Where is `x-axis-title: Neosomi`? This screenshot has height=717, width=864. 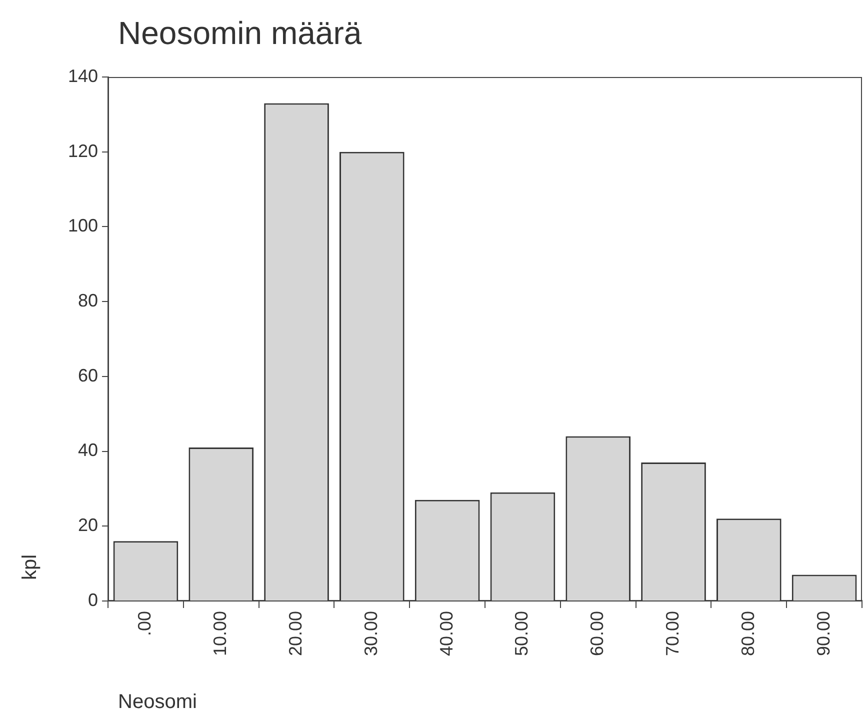 x-axis-title: Neosomi is located at coordinates (157, 702).